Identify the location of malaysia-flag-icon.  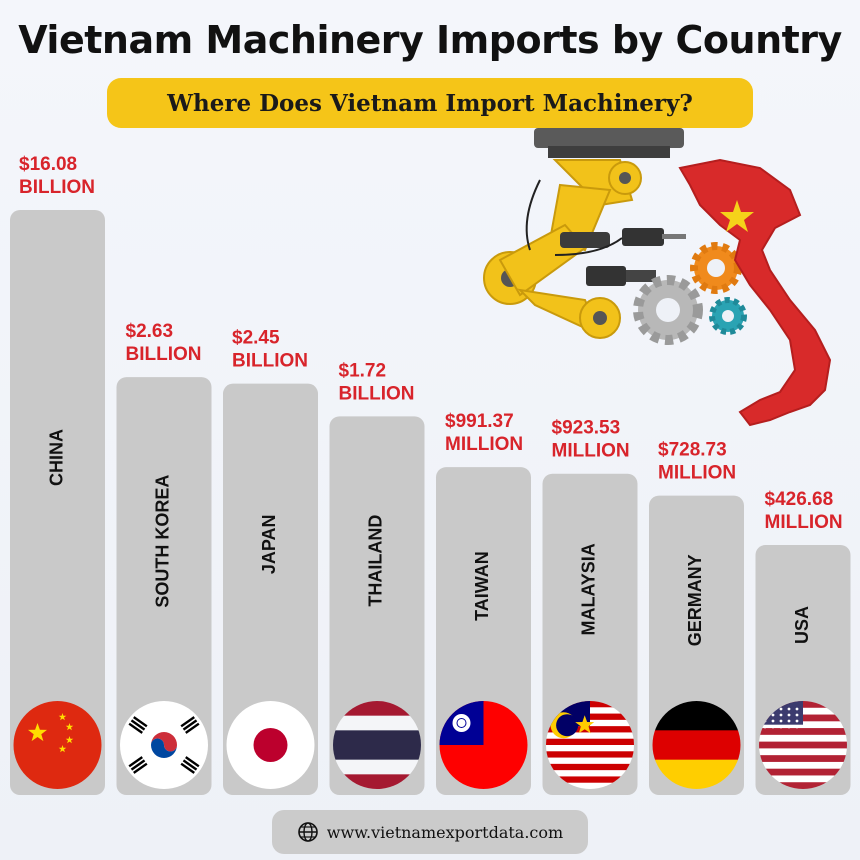
(590, 745).